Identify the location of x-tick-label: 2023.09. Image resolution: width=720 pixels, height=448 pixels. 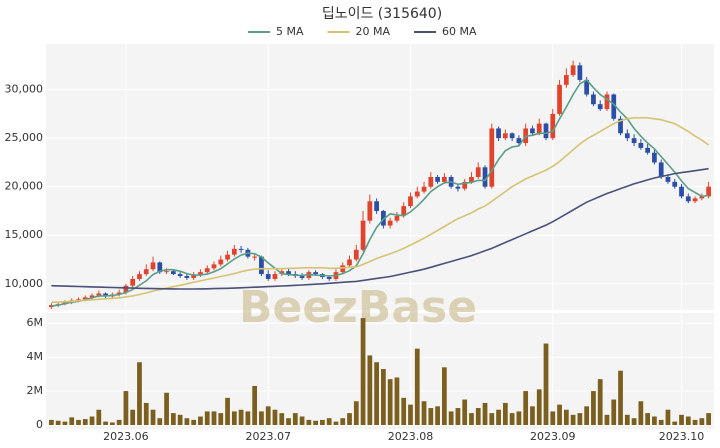
(553, 436).